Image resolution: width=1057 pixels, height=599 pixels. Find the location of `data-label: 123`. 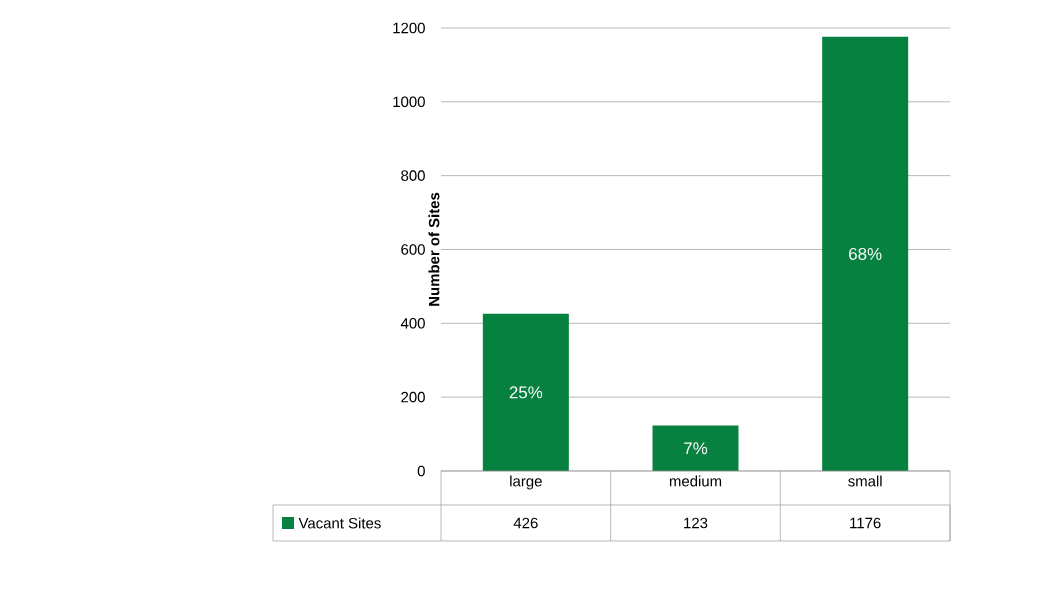

data-label: 123 is located at coordinates (696, 523).